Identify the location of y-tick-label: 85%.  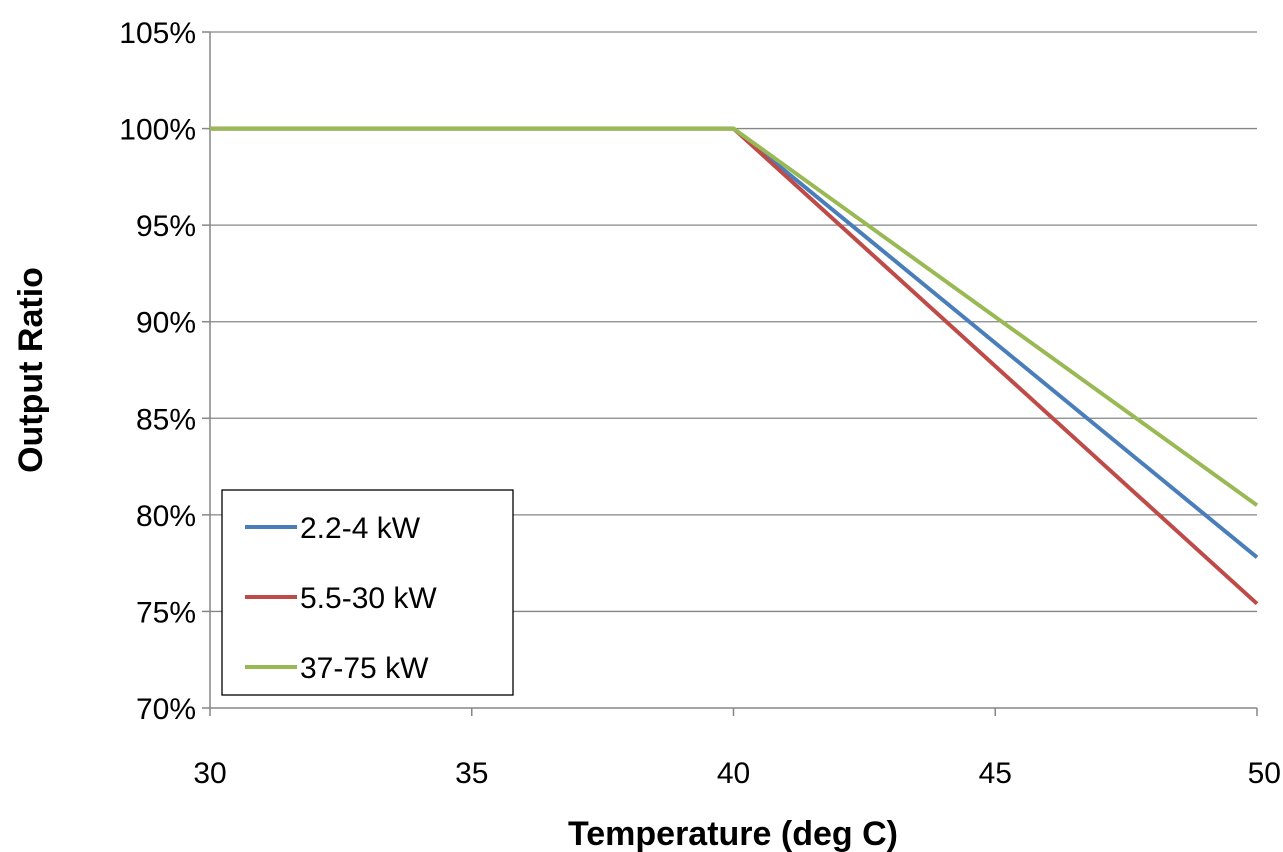
(166, 419).